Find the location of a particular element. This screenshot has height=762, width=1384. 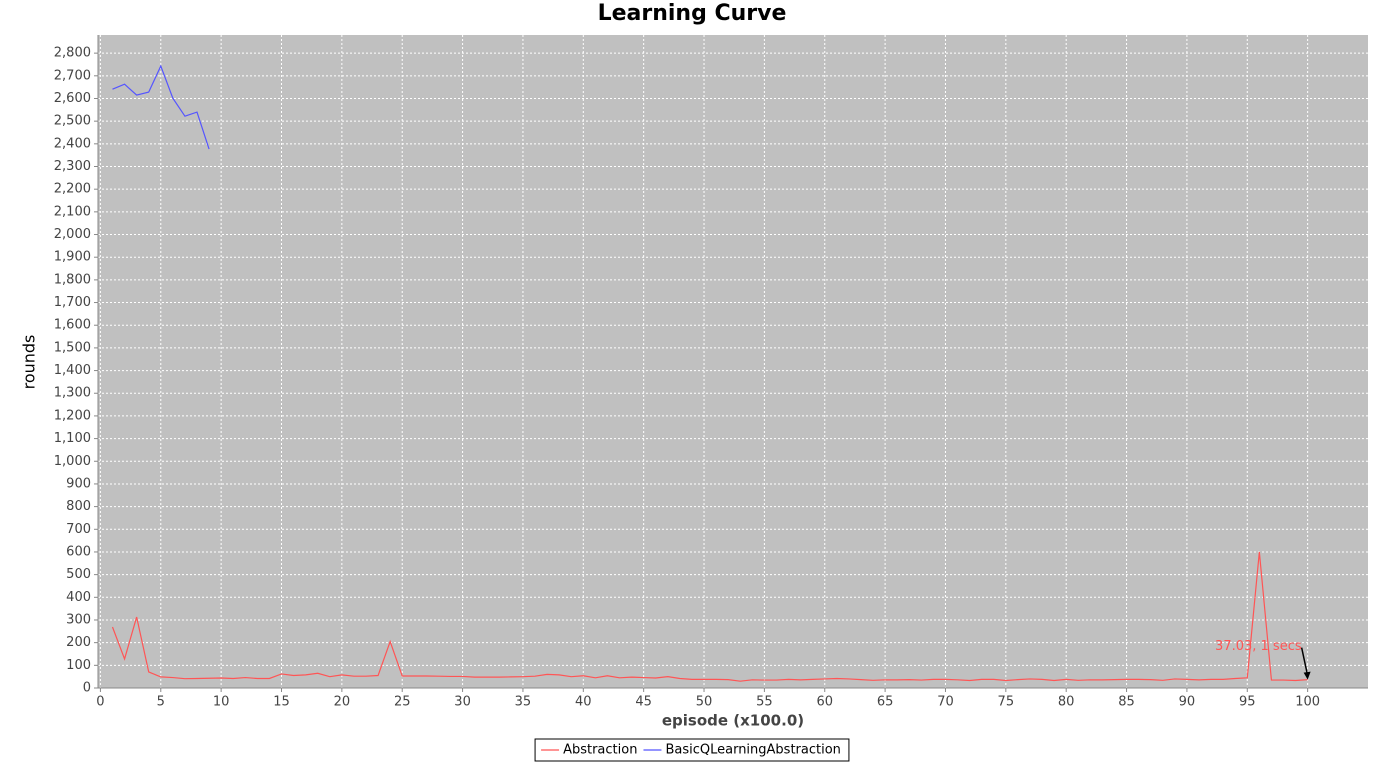

y-tick-label: 2,400 is located at coordinates (72, 143).